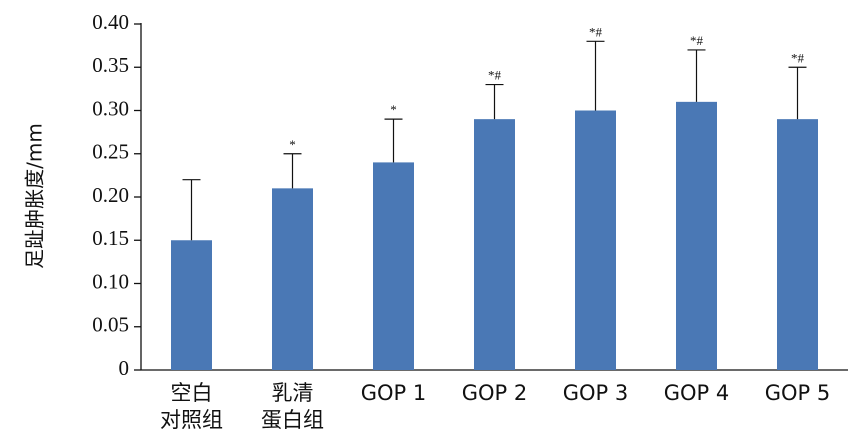 Image resolution: width=860 pixels, height=446 pixels. Describe the element at coordinates (35, 196) in the screenshot. I see `y-axis-label: 足趾肿胀度/mm` at that location.